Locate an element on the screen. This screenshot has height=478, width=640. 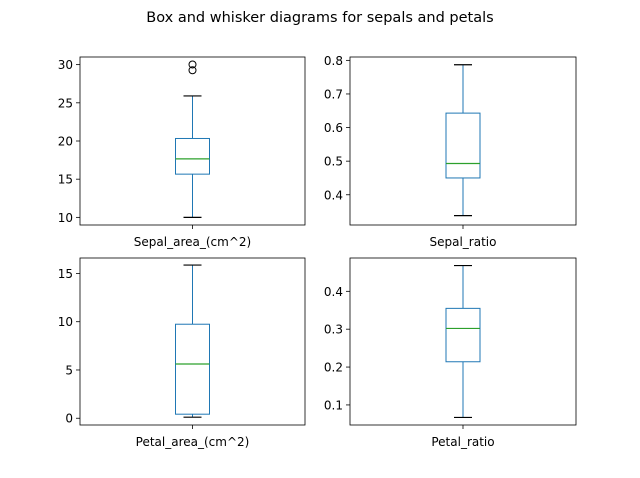
y-tick-label: 25 is located at coordinates (65, 103).